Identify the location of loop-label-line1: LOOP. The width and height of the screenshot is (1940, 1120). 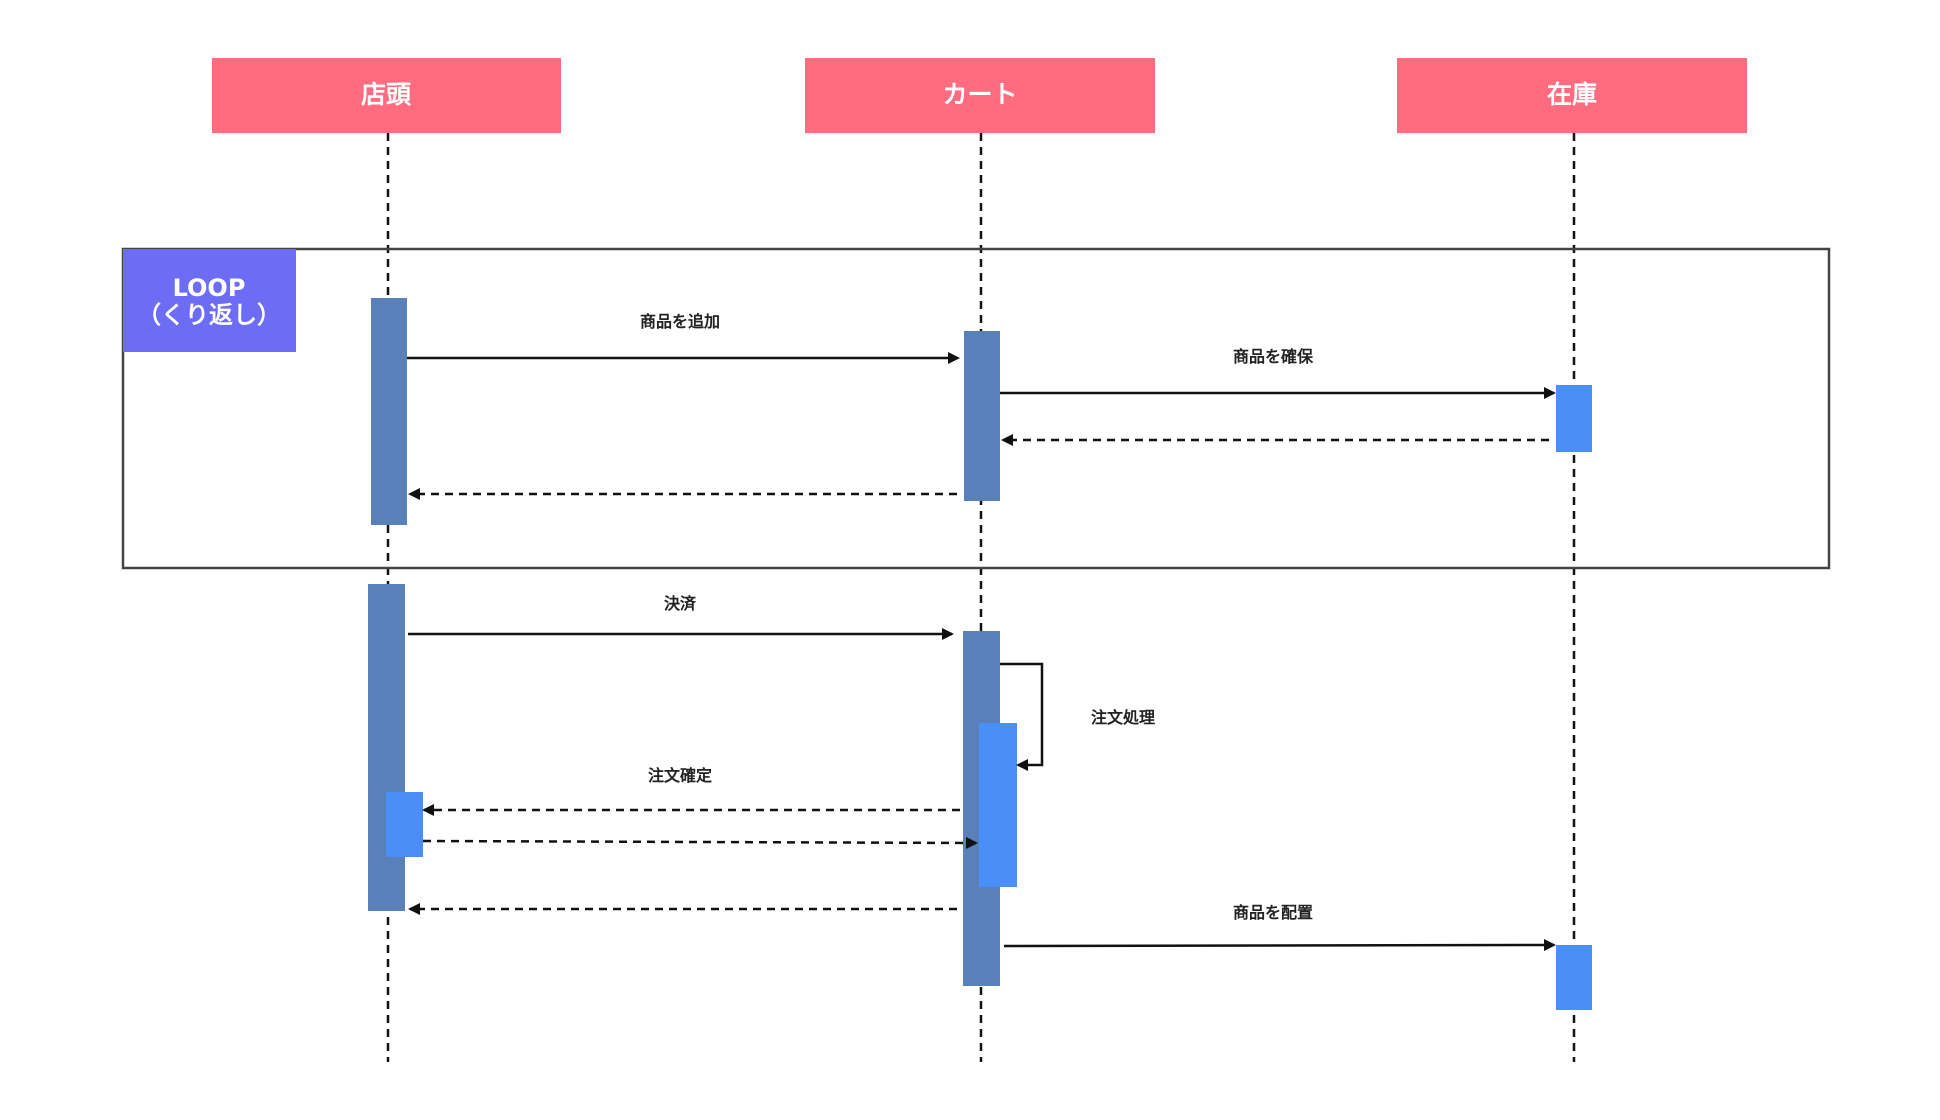
(209, 288).